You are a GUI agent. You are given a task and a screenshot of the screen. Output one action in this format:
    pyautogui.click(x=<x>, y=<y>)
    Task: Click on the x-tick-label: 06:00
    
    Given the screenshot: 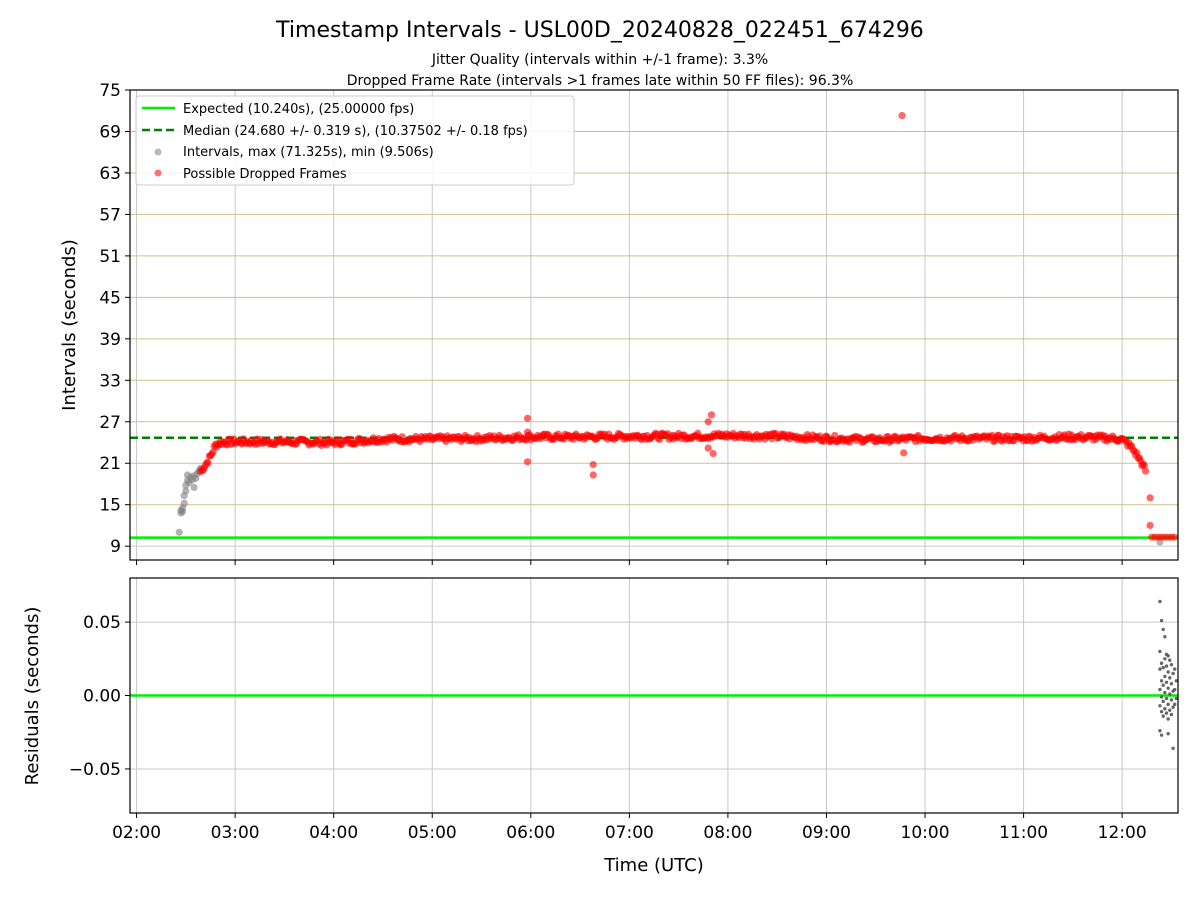 What is the action you would take?
    pyautogui.click(x=530, y=833)
    